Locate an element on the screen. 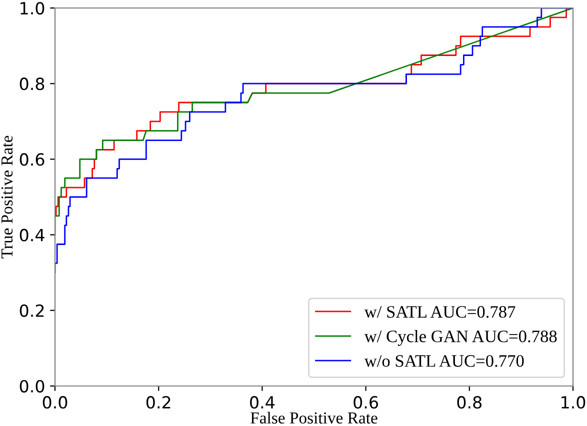  y-tick-label: 0.4 is located at coordinates (32, 235).